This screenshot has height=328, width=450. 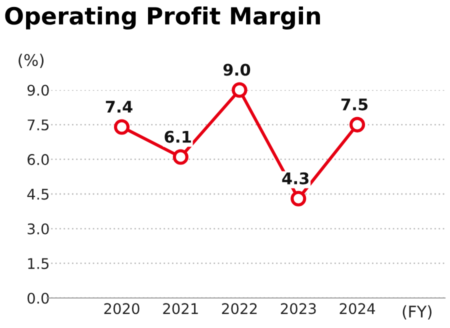 I want to click on x-axis-title: (FY), so click(x=417, y=312).